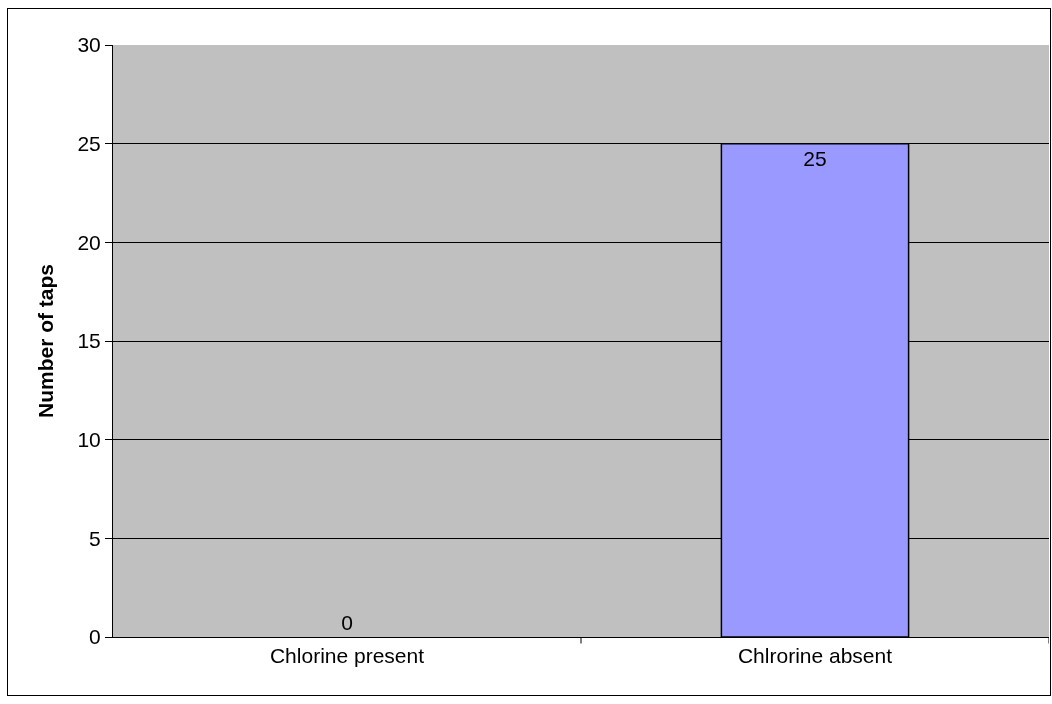 The height and width of the screenshot is (704, 1052). What do you see at coordinates (347, 622) in the screenshot?
I see `data-label: 0` at bounding box center [347, 622].